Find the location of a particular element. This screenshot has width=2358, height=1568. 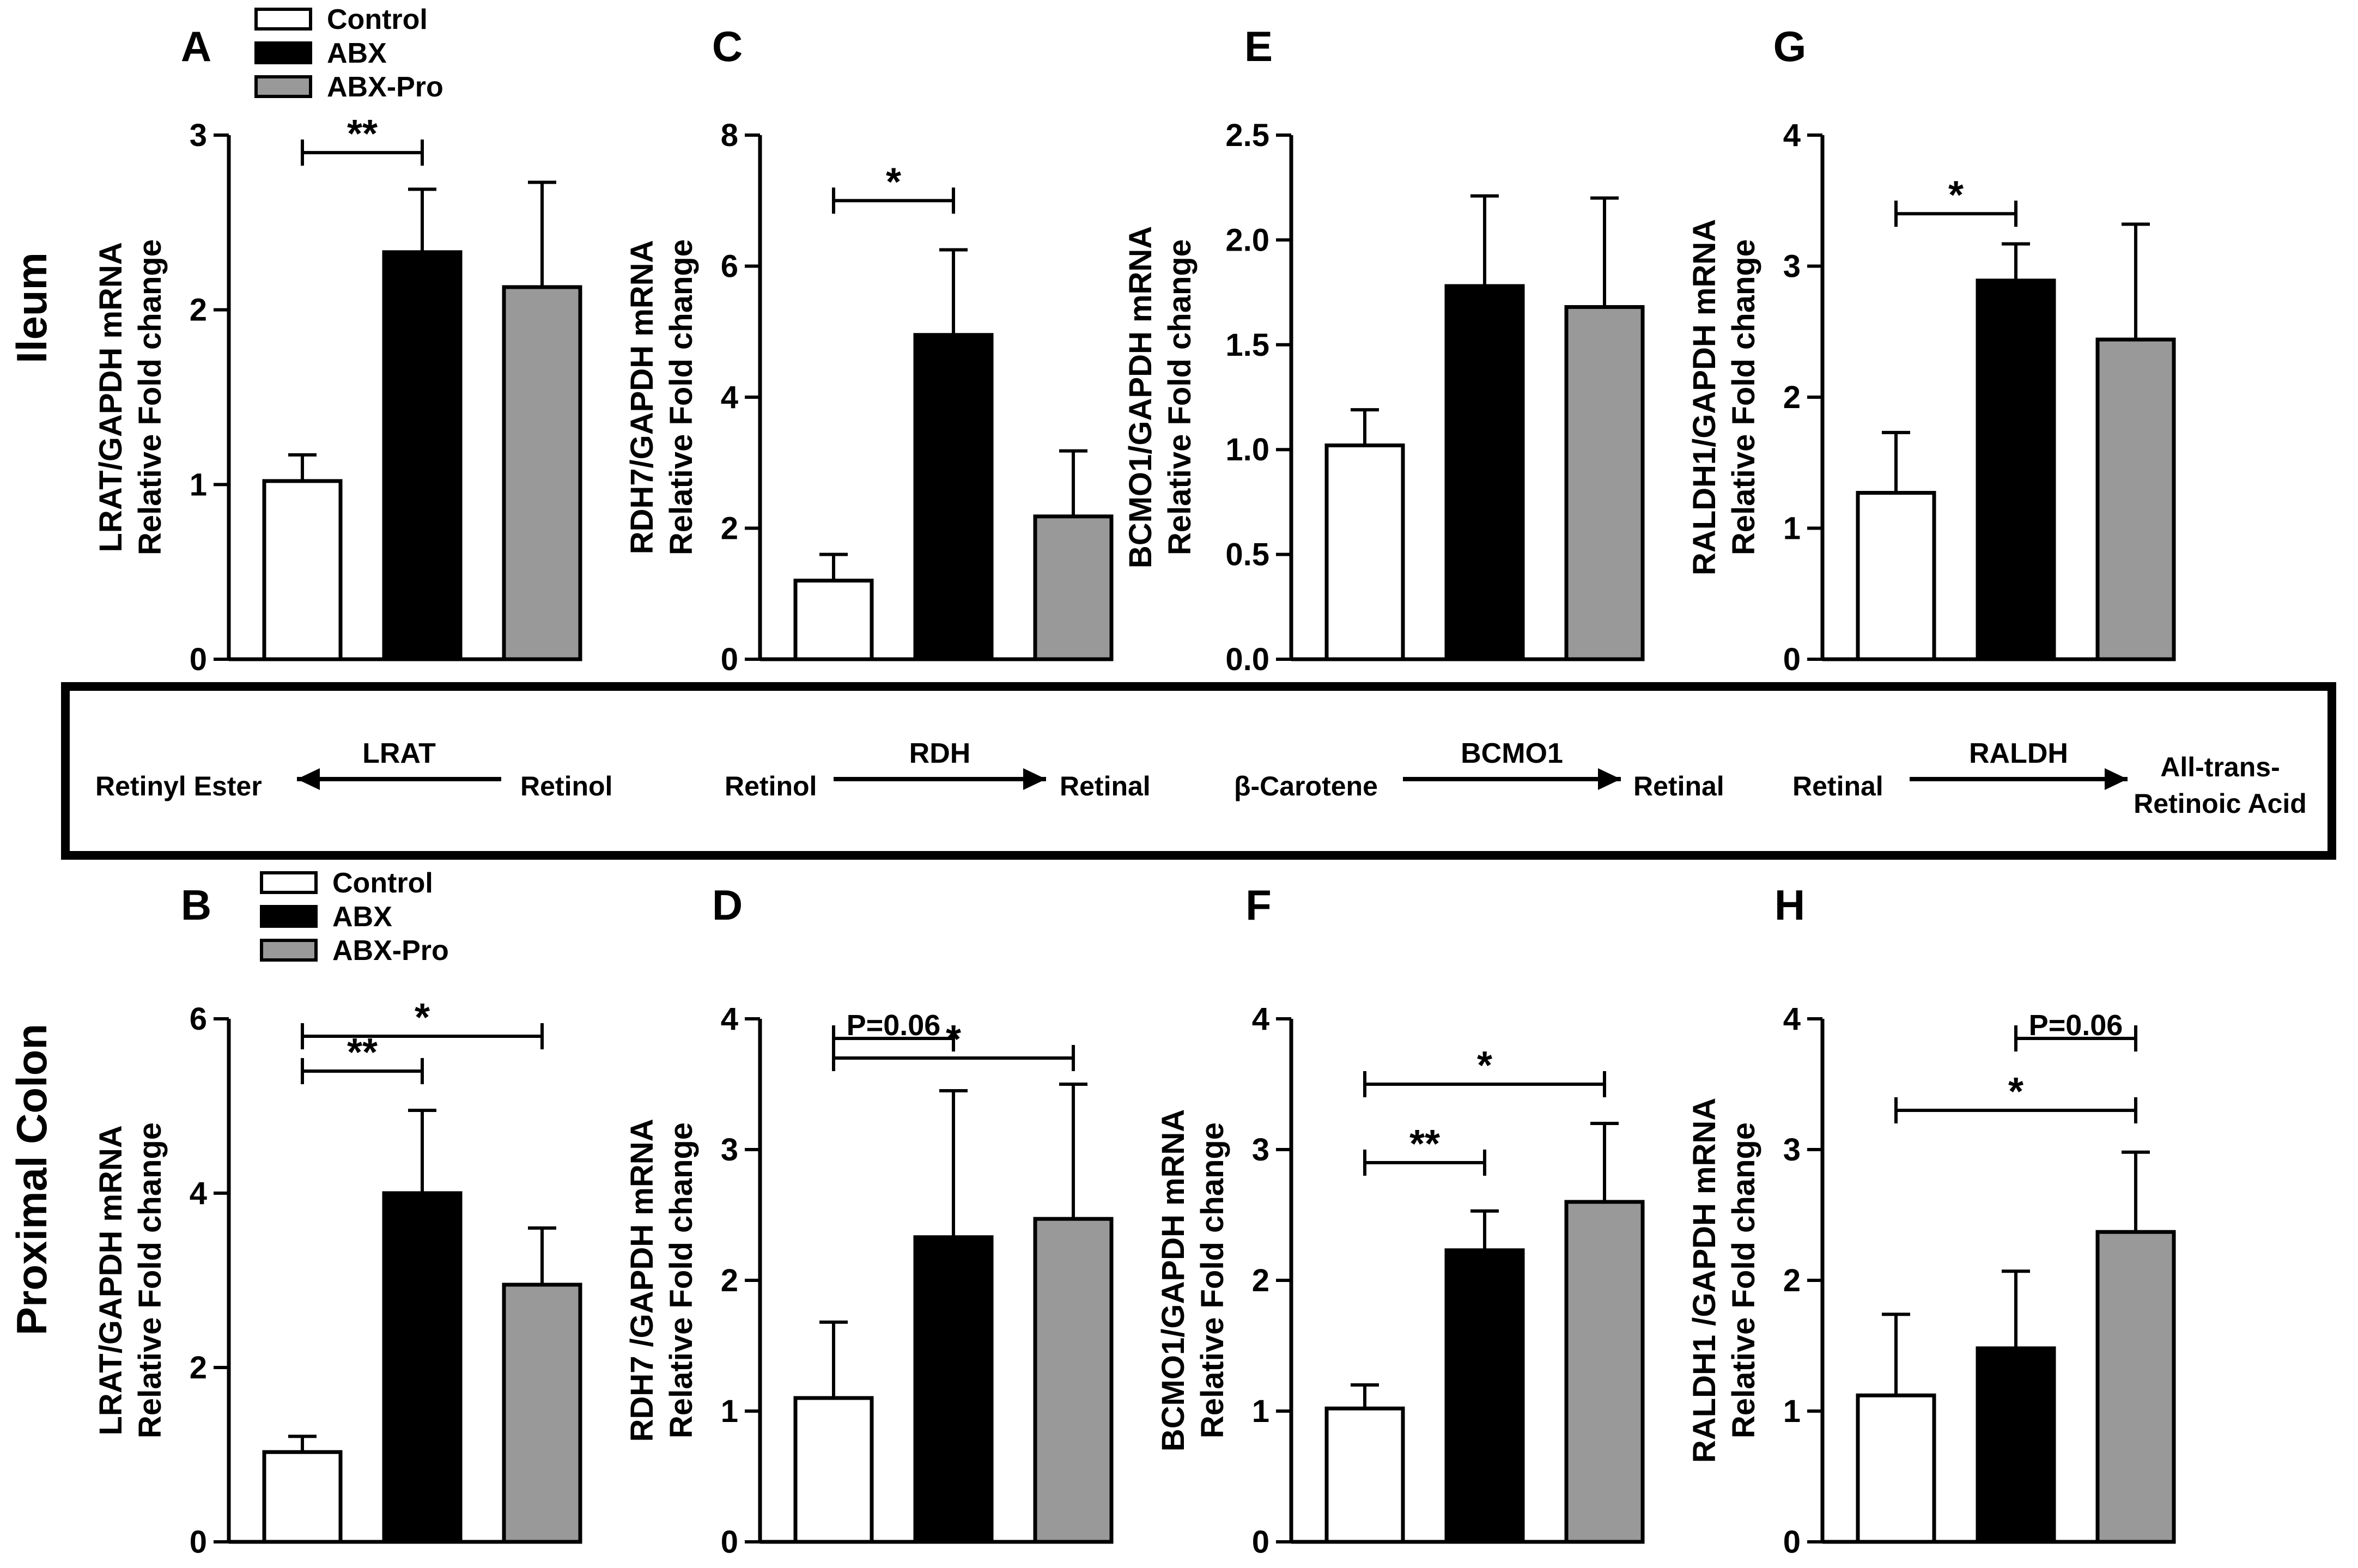

y-axis-label: RDH7/GAPDH mRNA Relative Fold change is located at coordinates (661, 397).